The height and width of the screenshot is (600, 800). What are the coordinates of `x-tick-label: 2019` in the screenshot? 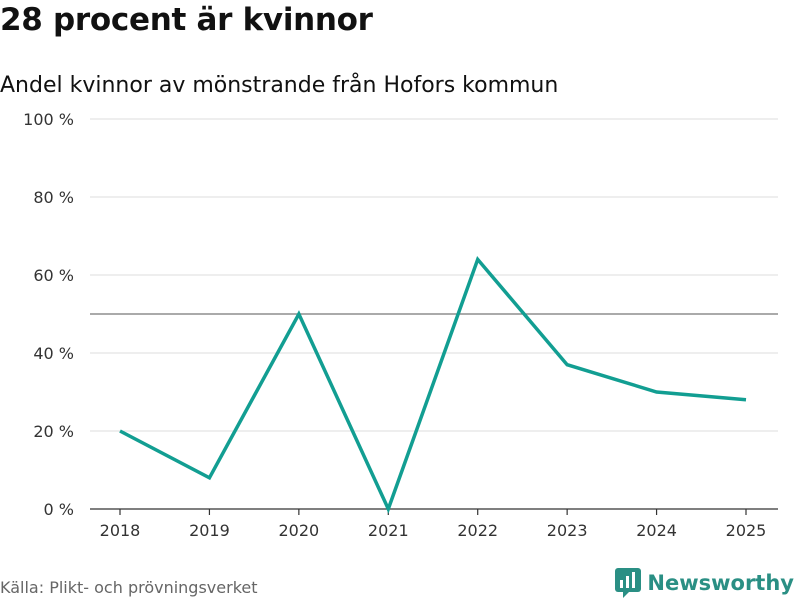 It's located at (209, 530).